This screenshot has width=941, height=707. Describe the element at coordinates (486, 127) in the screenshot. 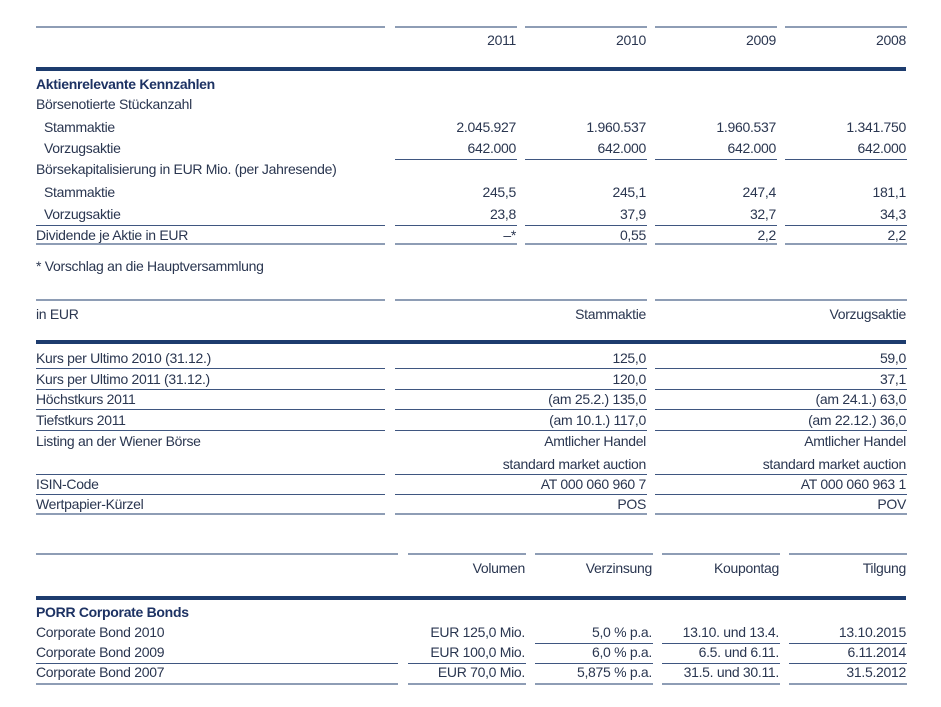

I see `cell-value: 2.045.927` at that location.